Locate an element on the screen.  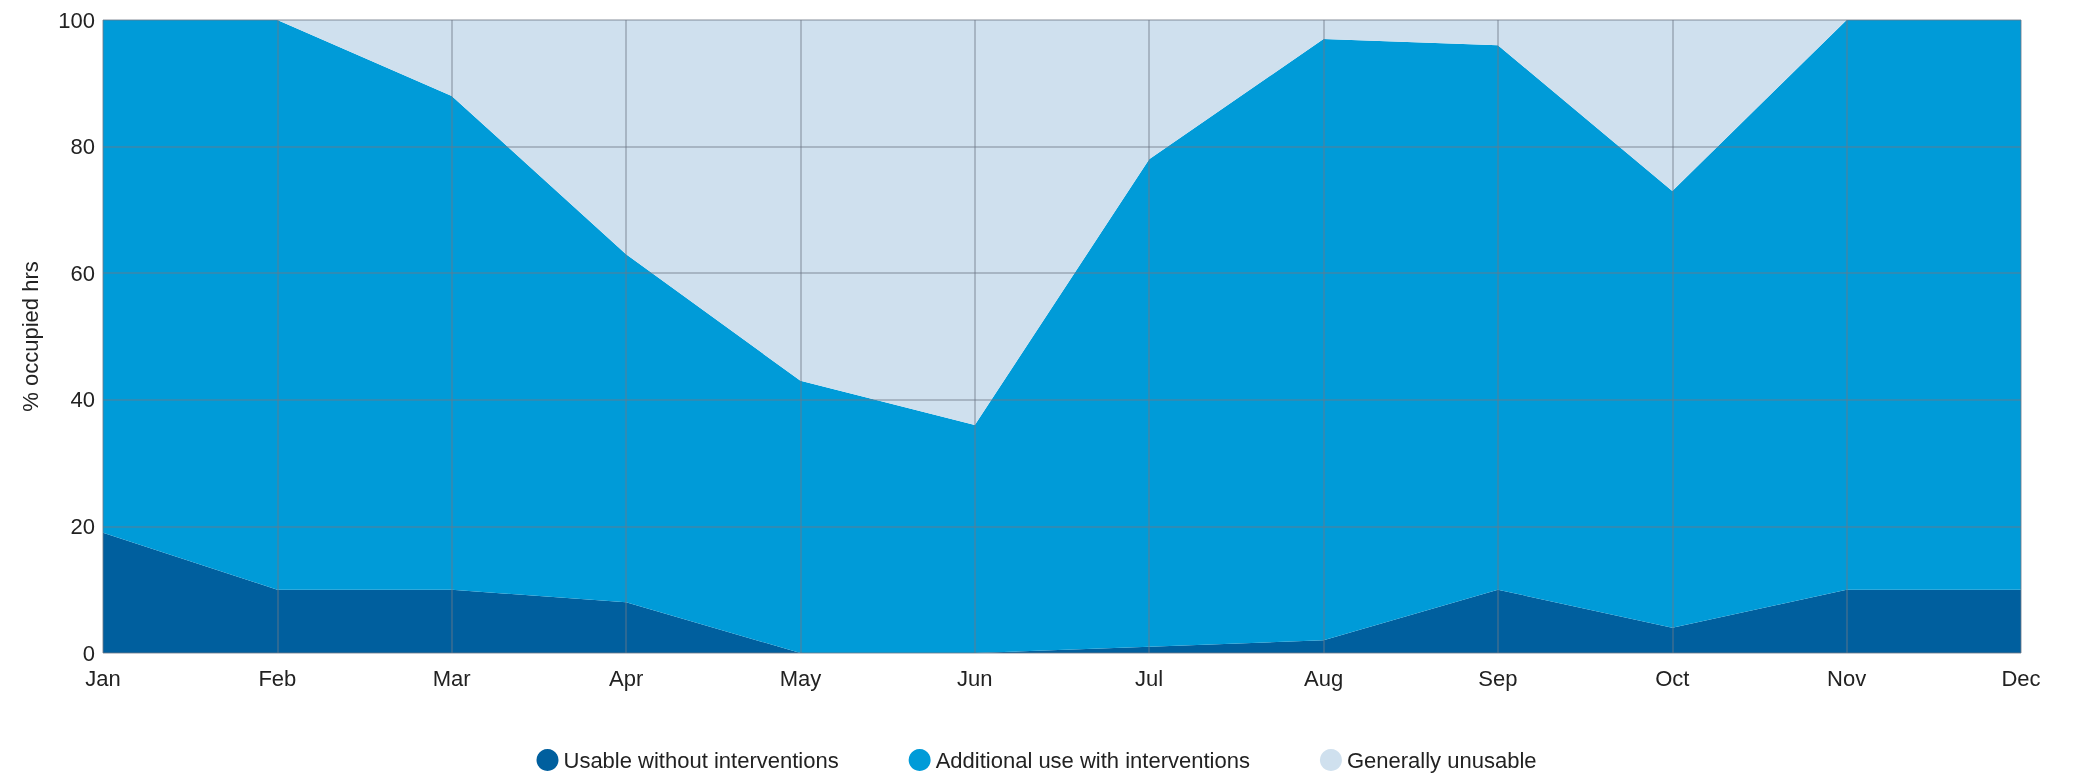
x-tick-label: Dec is located at coordinates (2021, 678).